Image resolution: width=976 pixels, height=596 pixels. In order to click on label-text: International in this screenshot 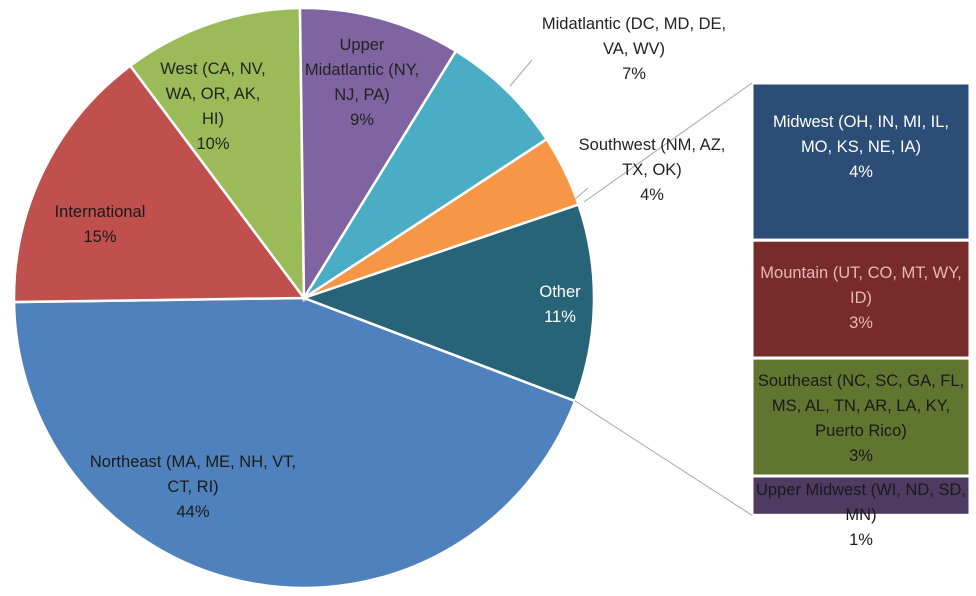, I will do `click(100, 212)`.